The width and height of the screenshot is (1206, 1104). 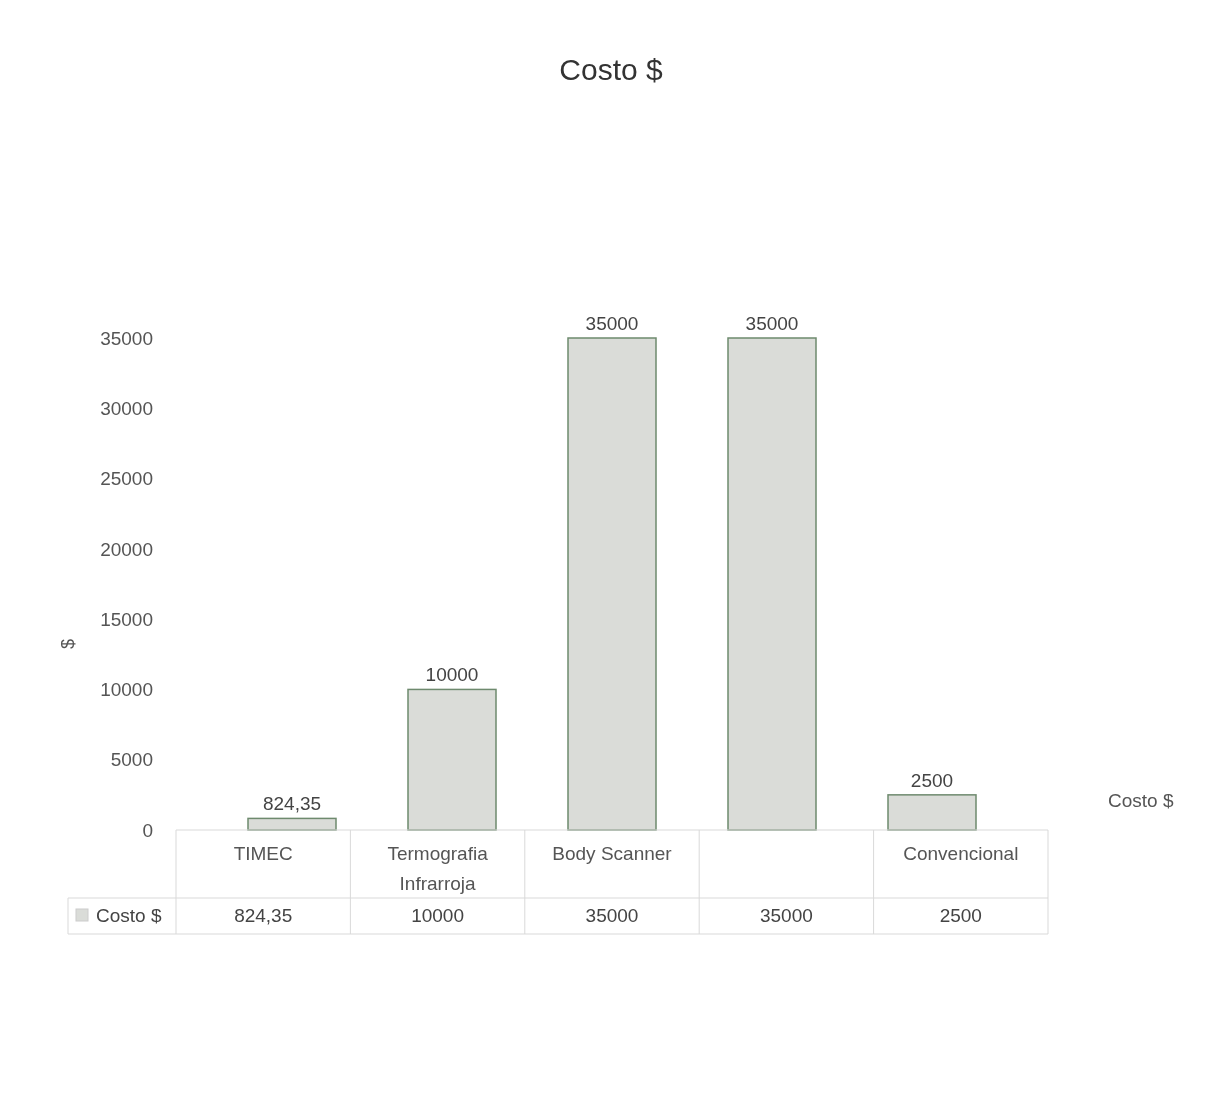 What do you see at coordinates (263, 915) in the screenshot?
I see `data-label: 824,35` at bounding box center [263, 915].